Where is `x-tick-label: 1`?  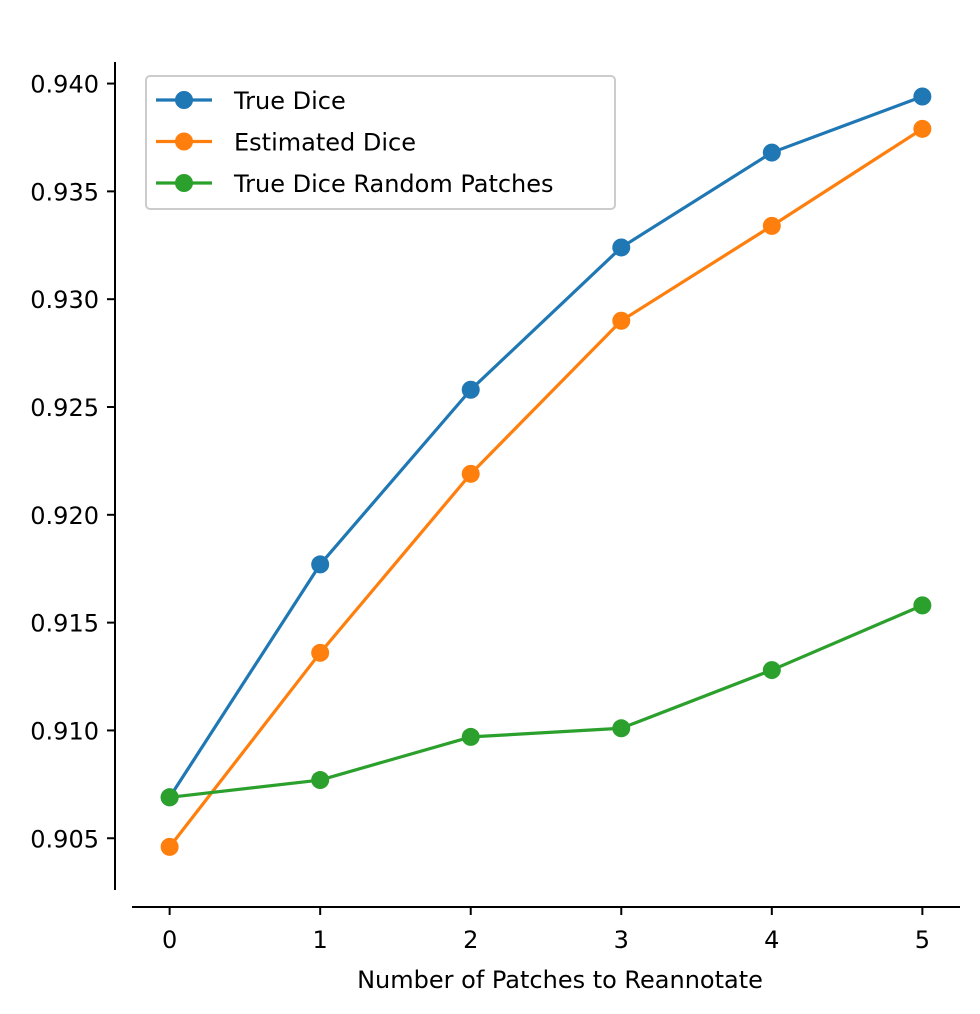
x-tick-label: 1 is located at coordinates (320, 940).